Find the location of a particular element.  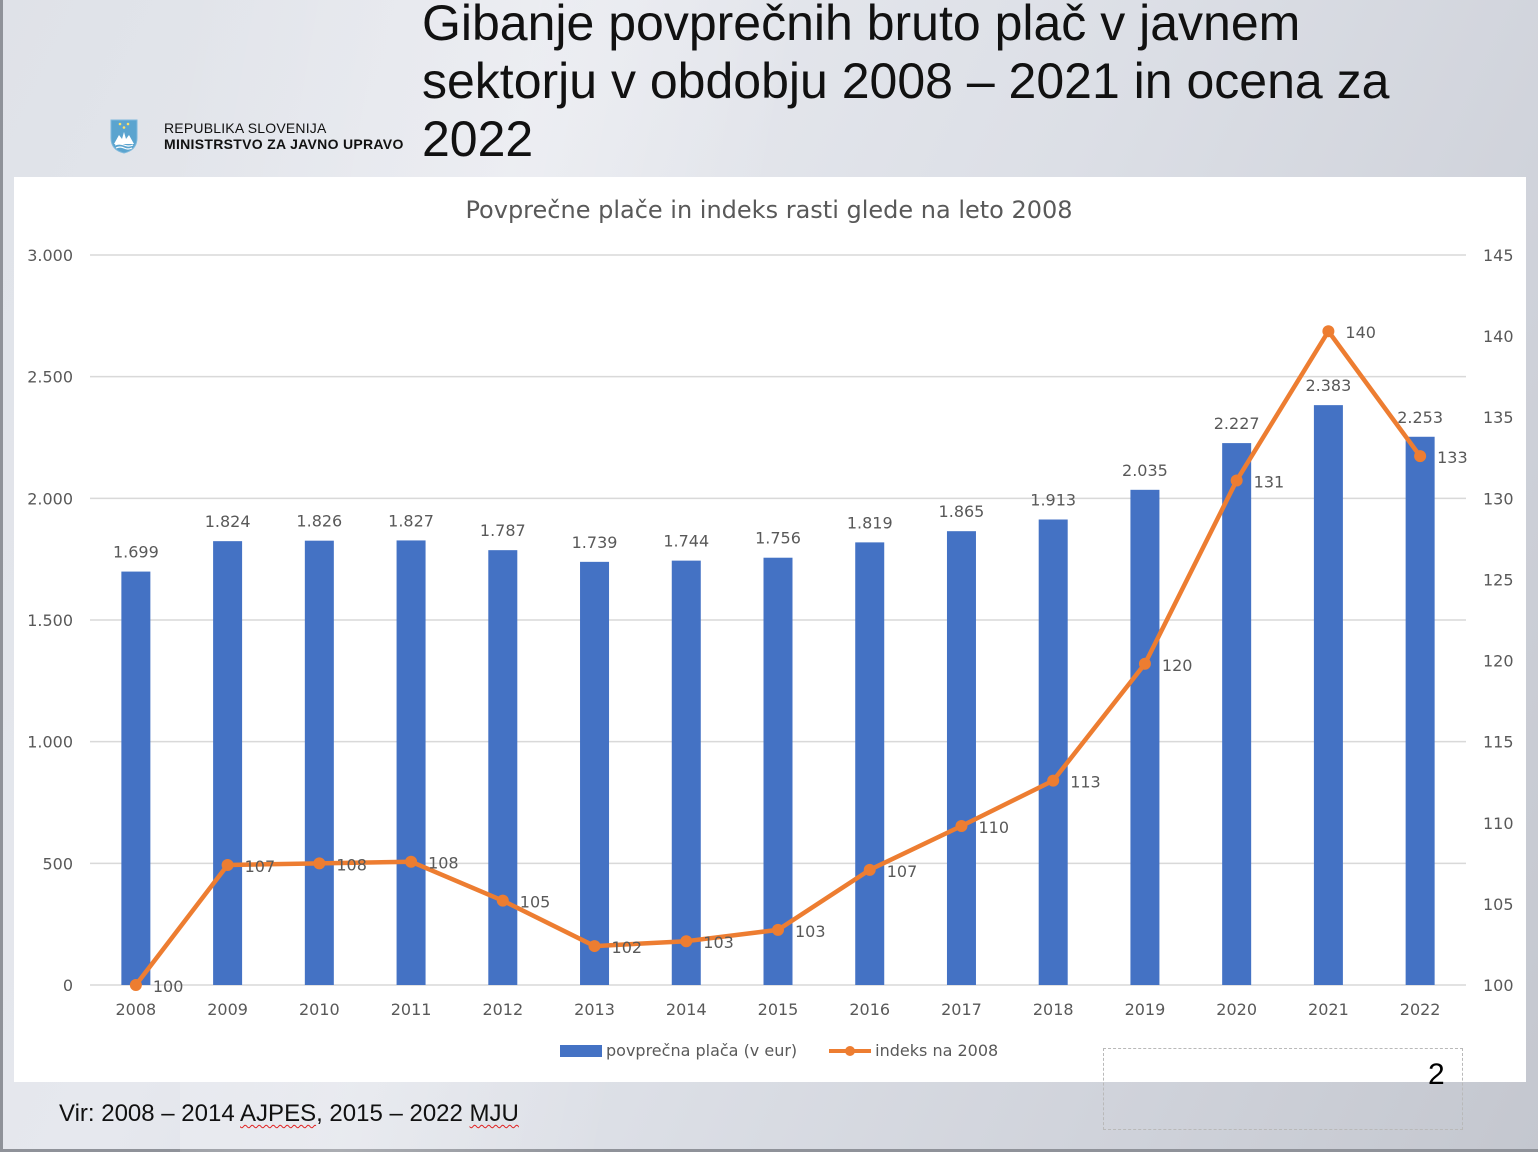

x-axis-tick-label: 2021 is located at coordinates (1328, 1009).